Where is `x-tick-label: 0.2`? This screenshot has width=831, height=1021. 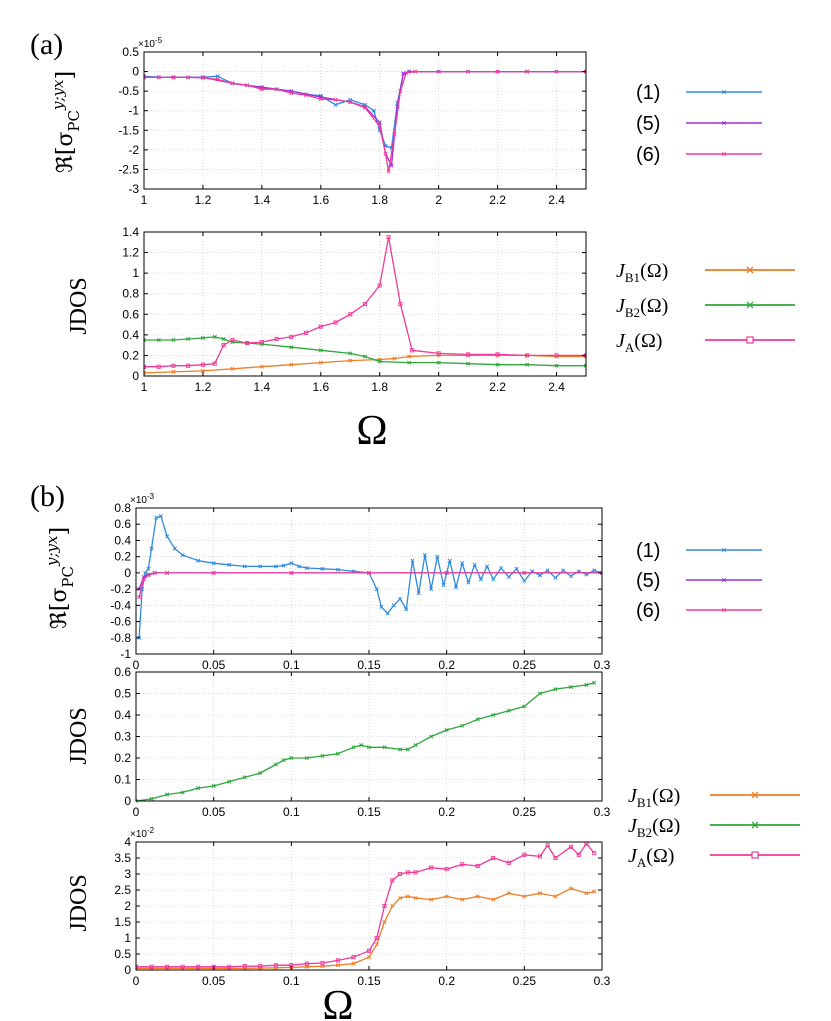 x-tick-label: 0.2 is located at coordinates (446, 812).